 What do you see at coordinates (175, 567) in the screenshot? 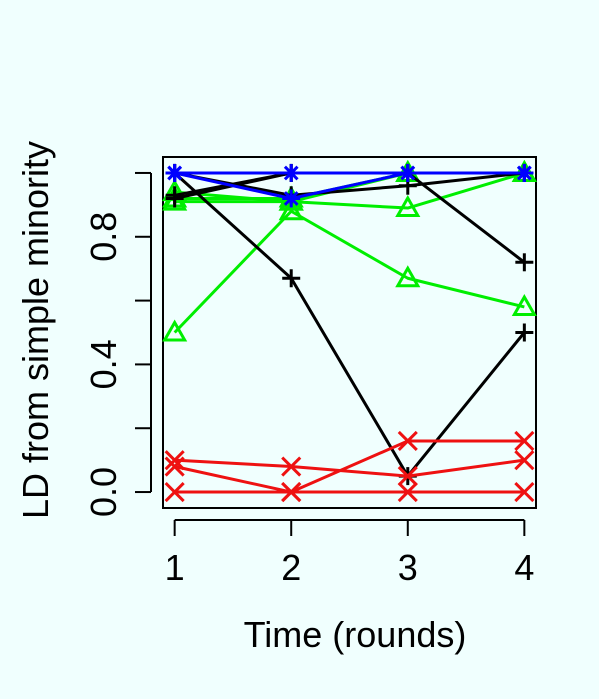
I see `x-tick-label: 1` at bounding box center [175, 567].